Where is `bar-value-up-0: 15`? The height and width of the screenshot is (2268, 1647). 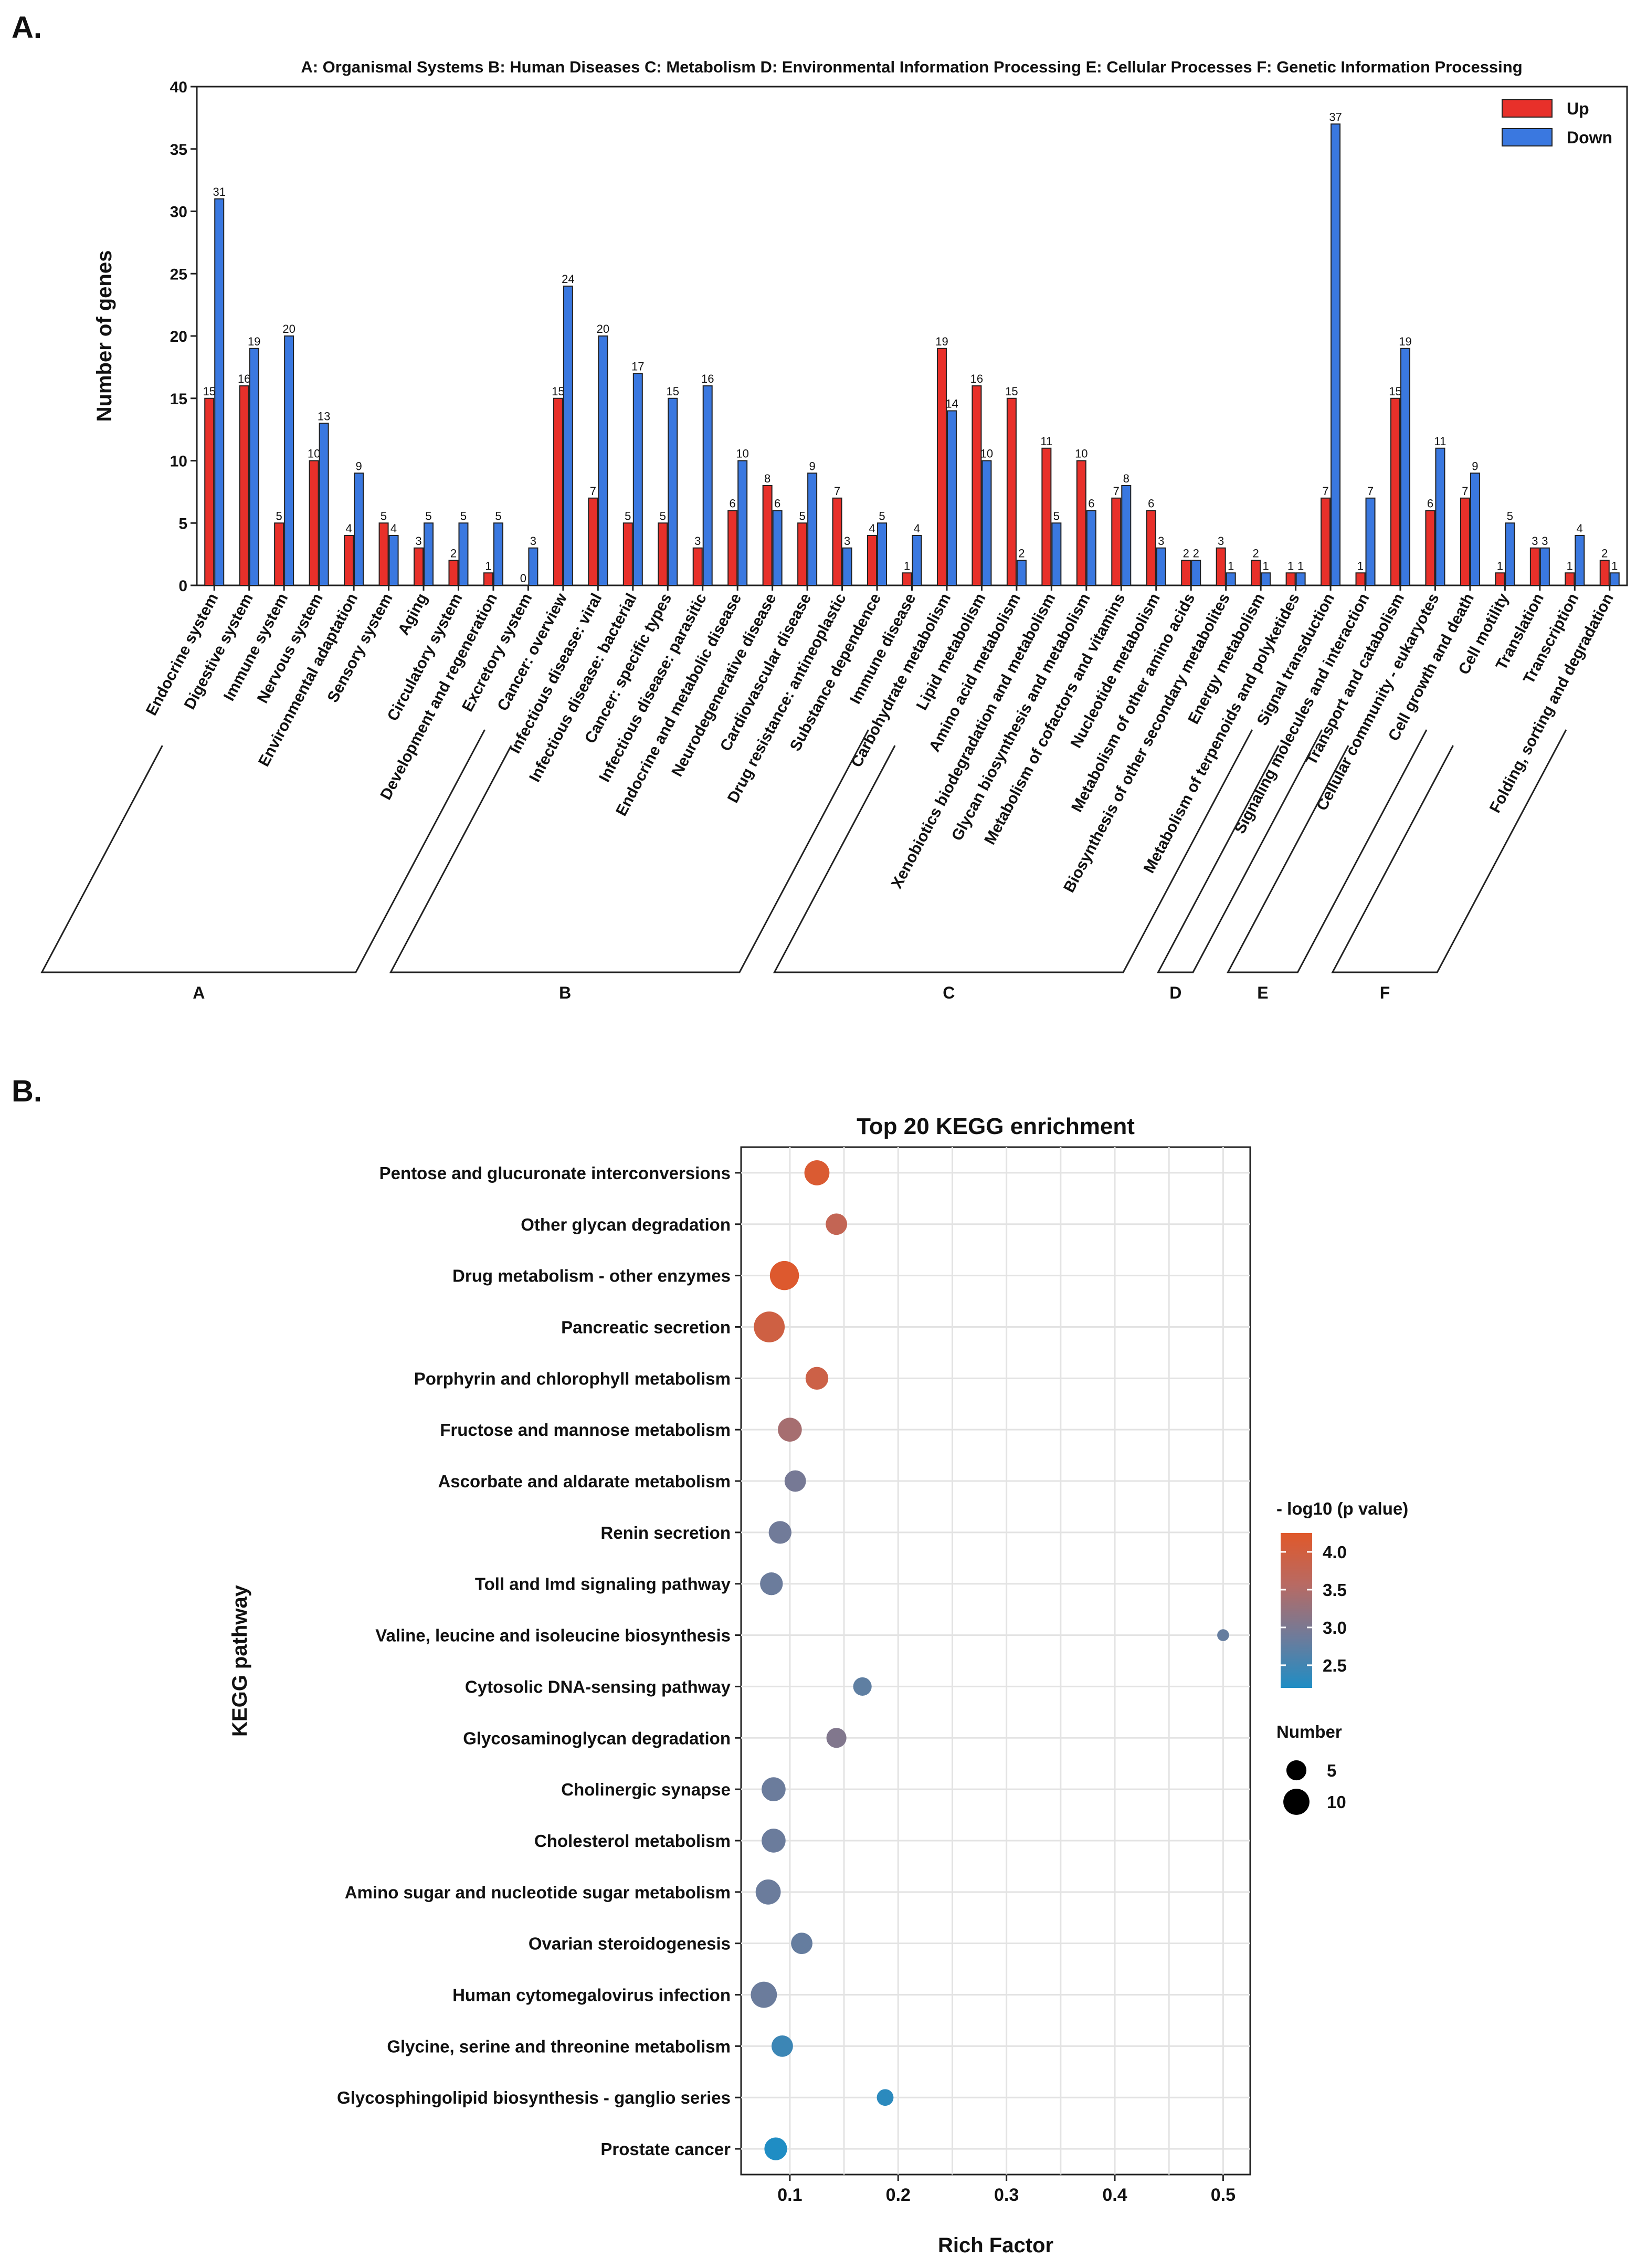
bar-value-up-0: 15 is located at coordinates (209, 391).